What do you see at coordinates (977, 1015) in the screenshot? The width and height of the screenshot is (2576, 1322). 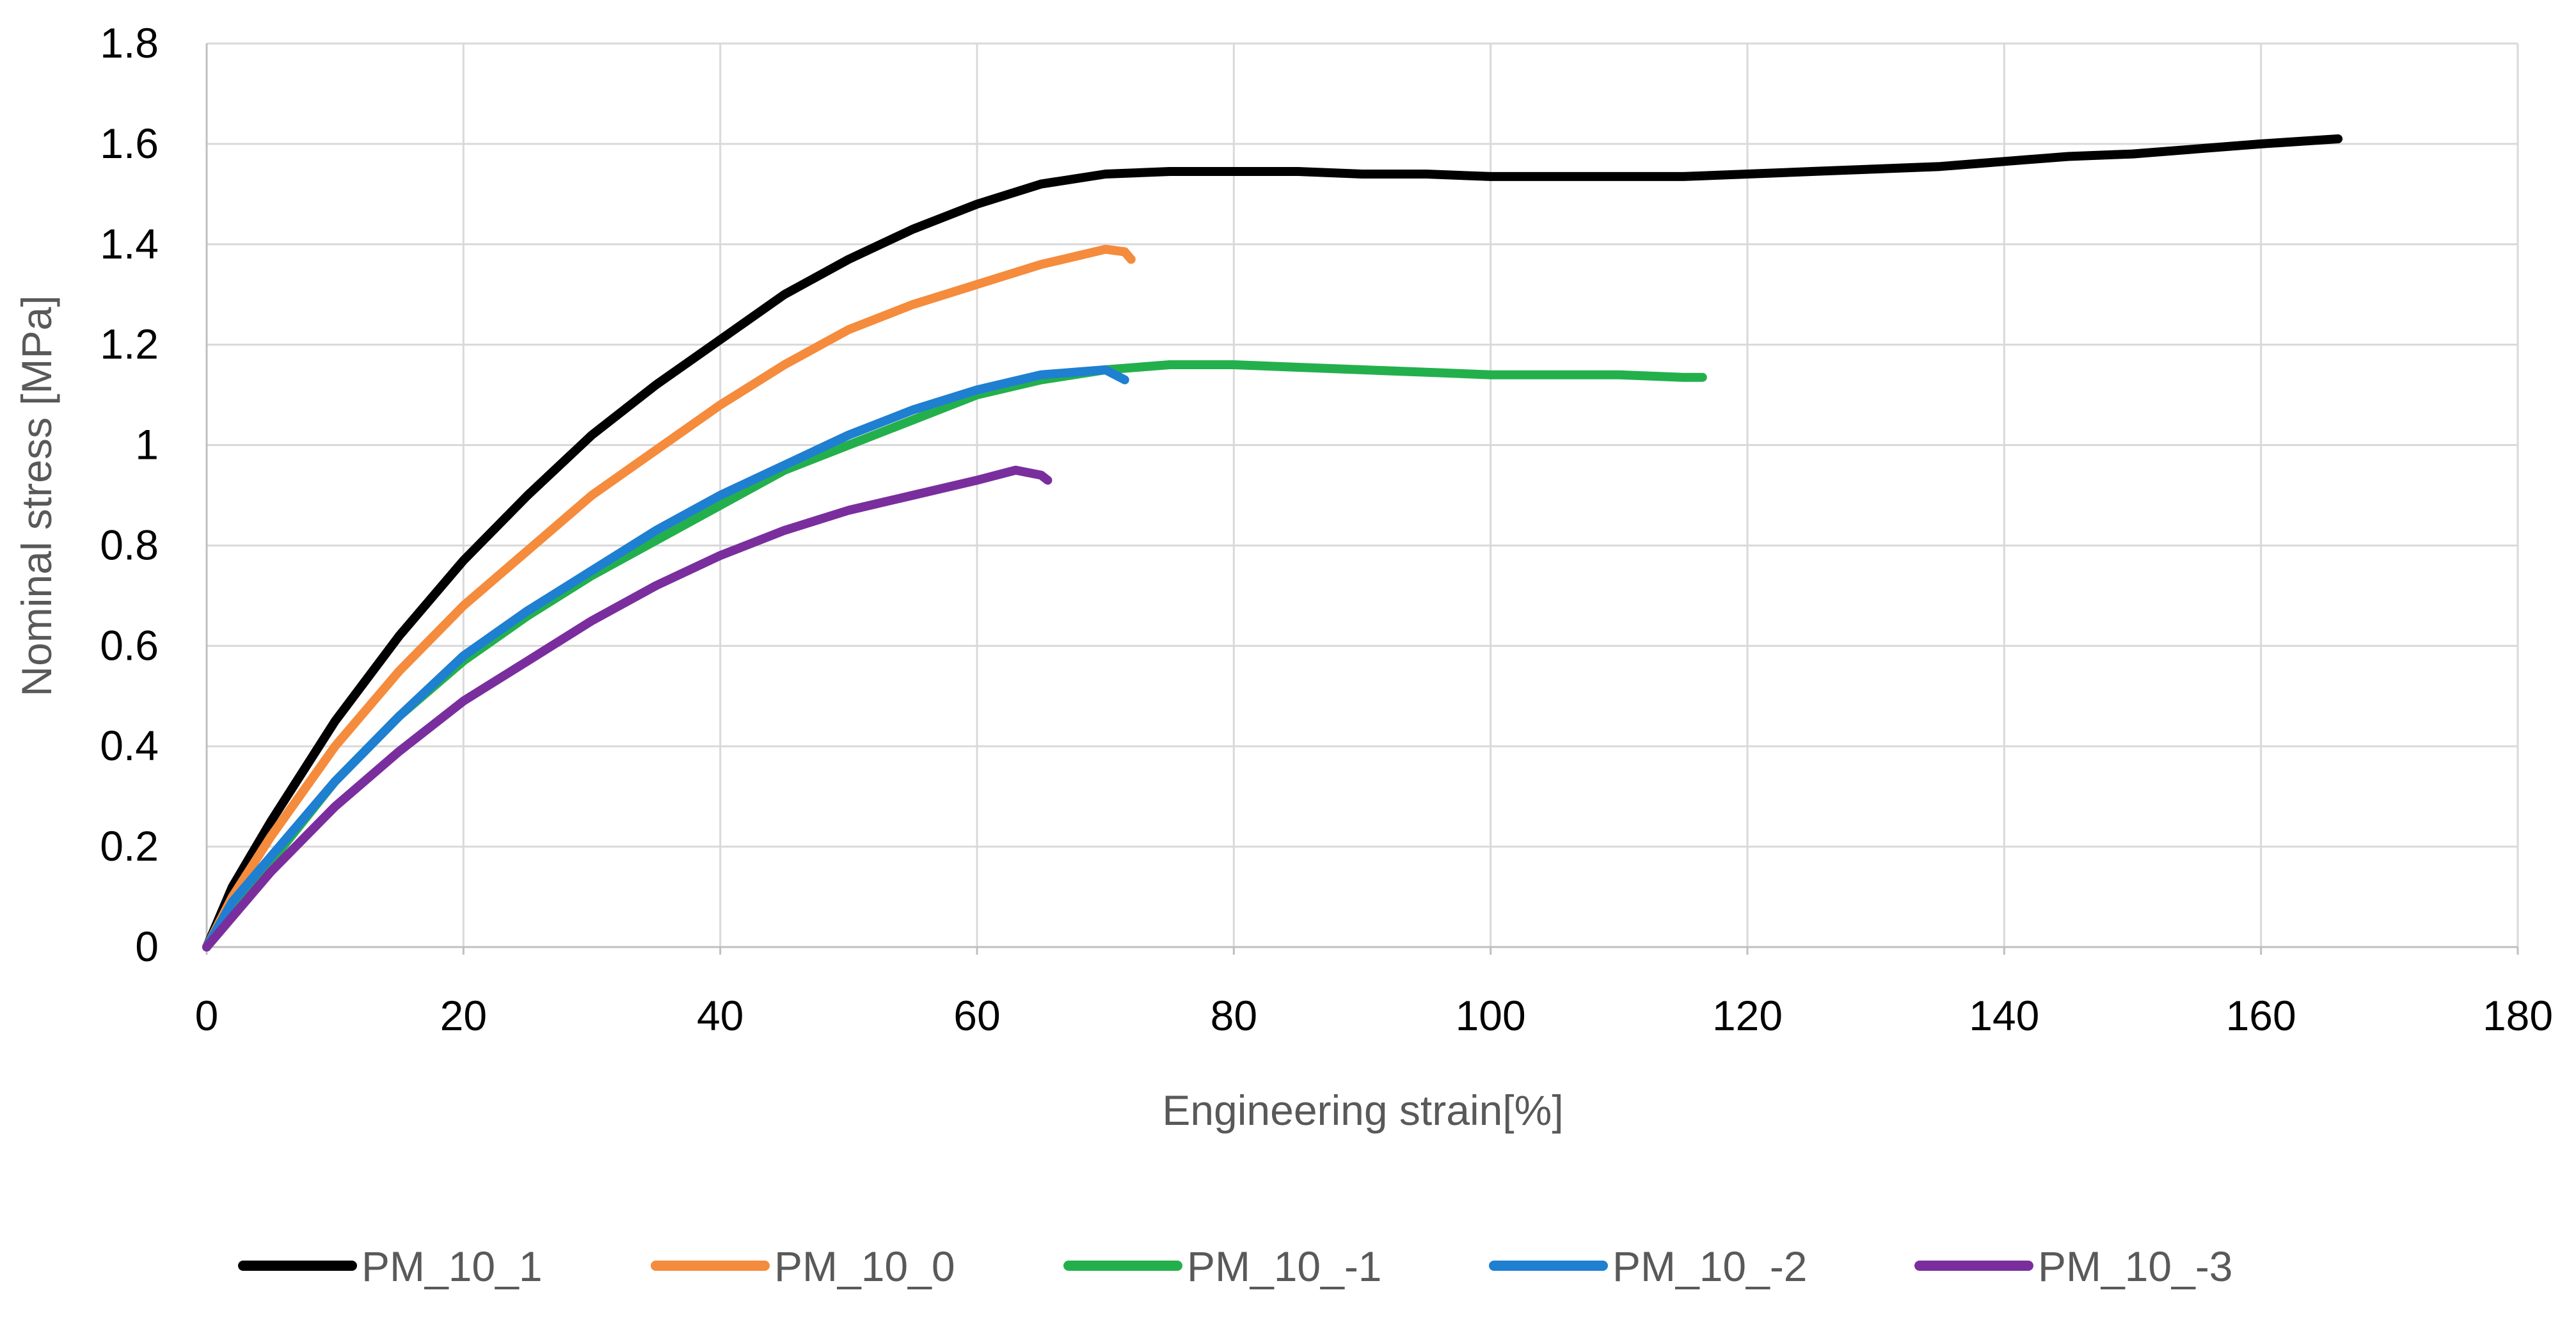 I see `x-tick-label: 60` at bounding box center [977, 1015].